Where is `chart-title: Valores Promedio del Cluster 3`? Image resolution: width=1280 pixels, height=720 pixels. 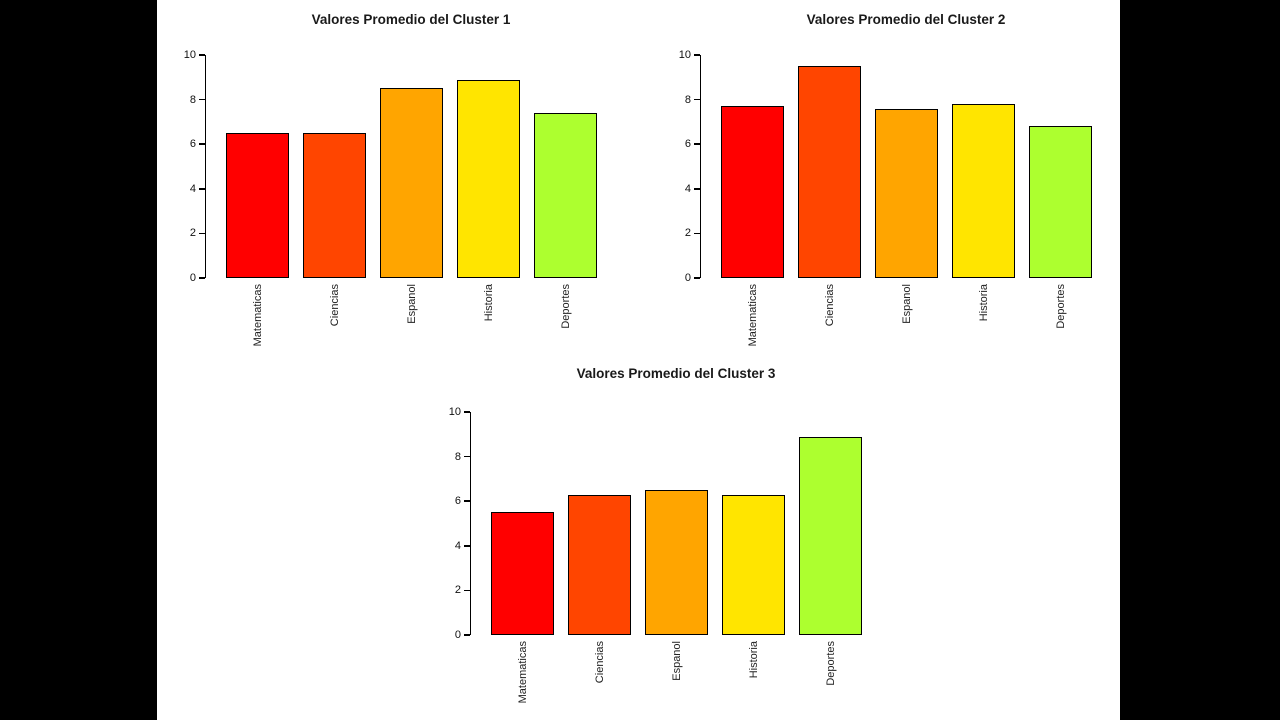 chart-title: Valores Promedio del Cluster 3 is located at coordinates (676, 373).